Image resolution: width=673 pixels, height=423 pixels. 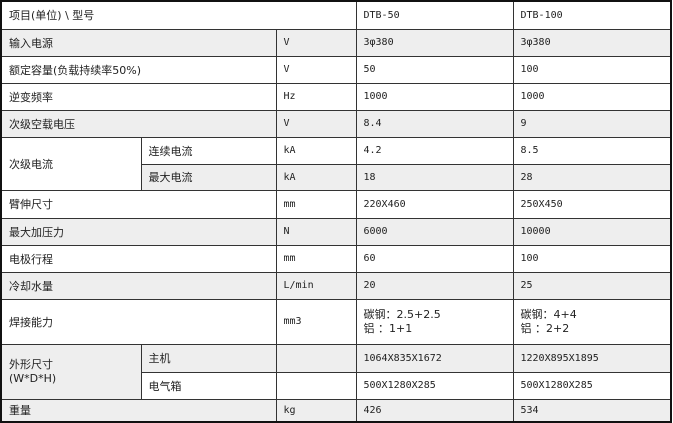 What do you see at coordinates (138, 123) in the screenshot?
I see `row-label: 次级空载电压` at bounding box center [138, 123].